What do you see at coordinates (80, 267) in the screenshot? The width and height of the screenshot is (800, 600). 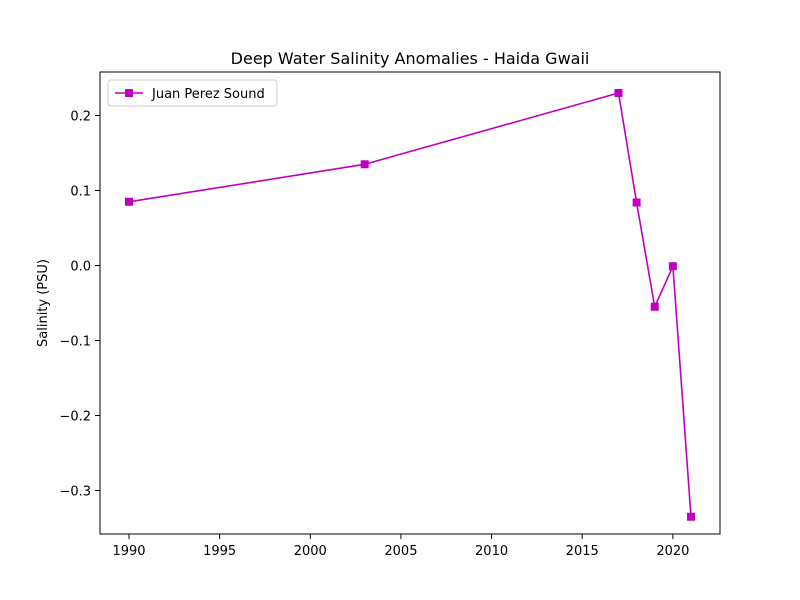 I see `y-tick-label: 0.0` at bounding box center [80, 267].